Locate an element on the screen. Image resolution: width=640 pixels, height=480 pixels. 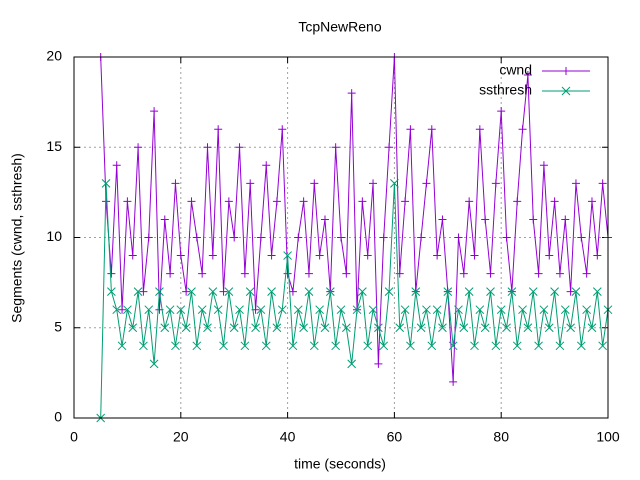
y-tick-label: 20 is located at coordinates (54, 56).